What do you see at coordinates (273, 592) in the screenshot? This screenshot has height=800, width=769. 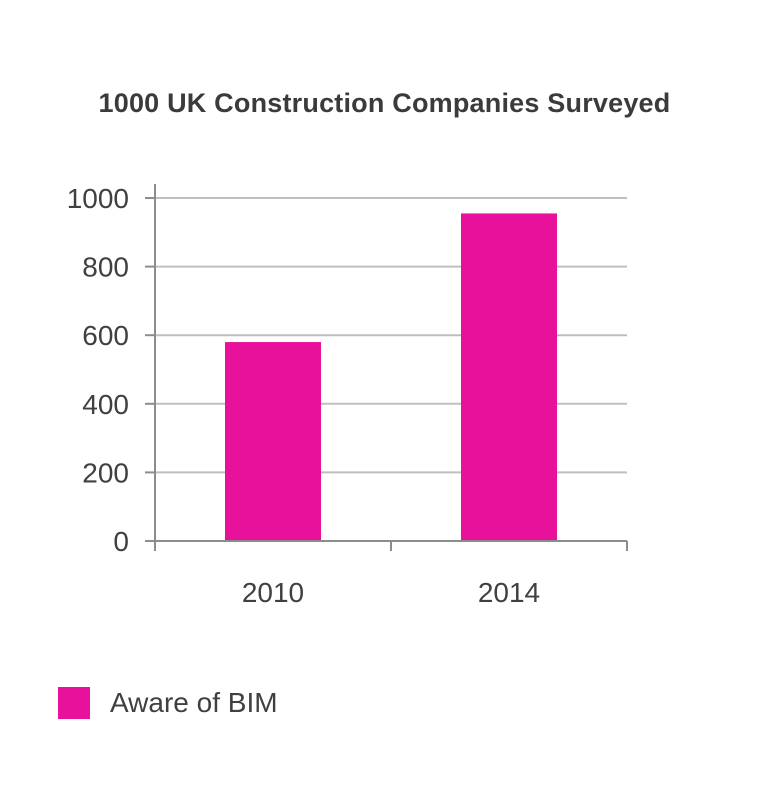 I see `x-tick-label: 2010` at bounding box center [273, 592].